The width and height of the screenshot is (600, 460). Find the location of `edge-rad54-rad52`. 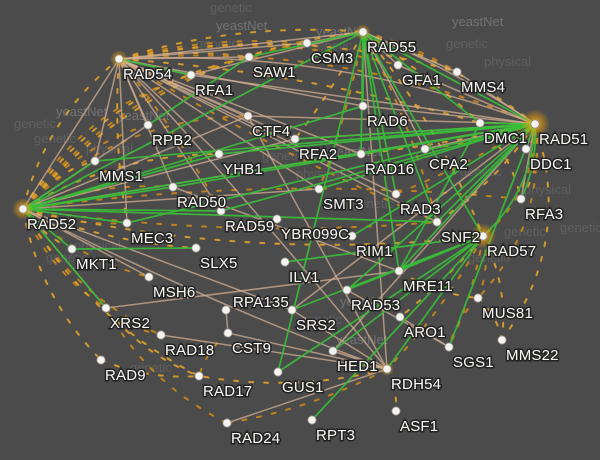

edge-rad54-rad52 is located at coordinates (71, 134).